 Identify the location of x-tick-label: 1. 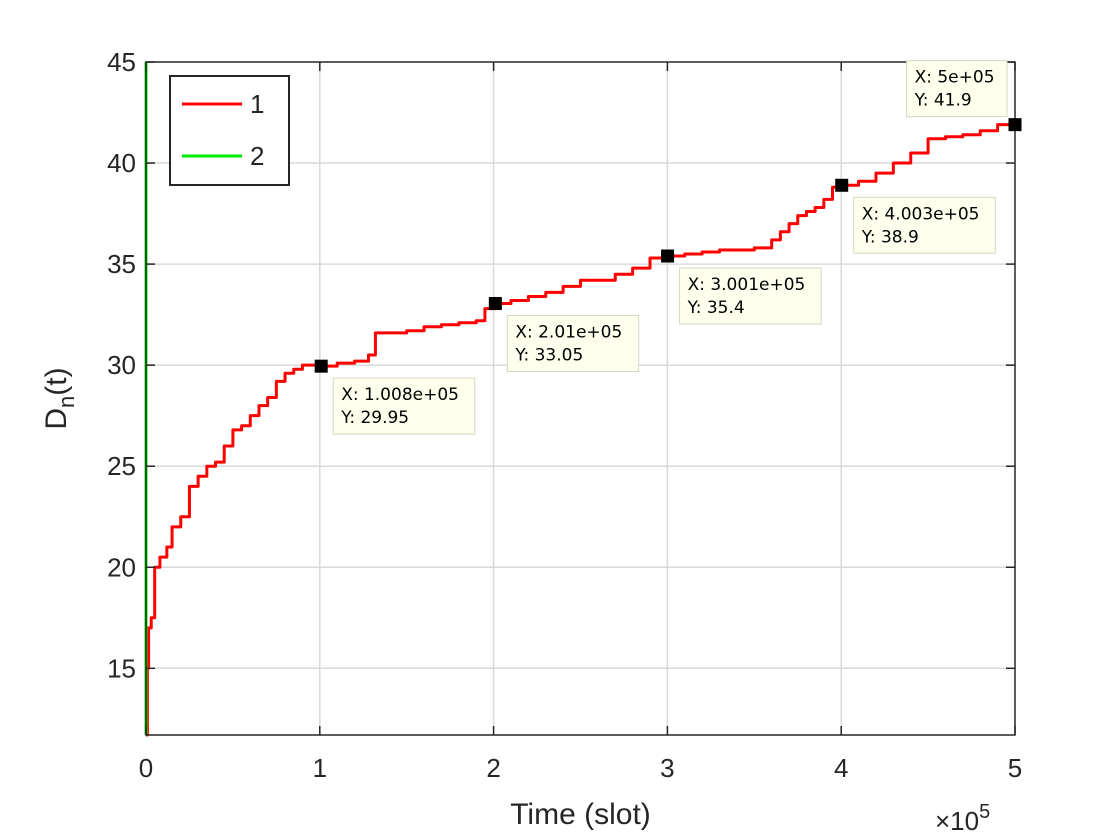
(320, 768).